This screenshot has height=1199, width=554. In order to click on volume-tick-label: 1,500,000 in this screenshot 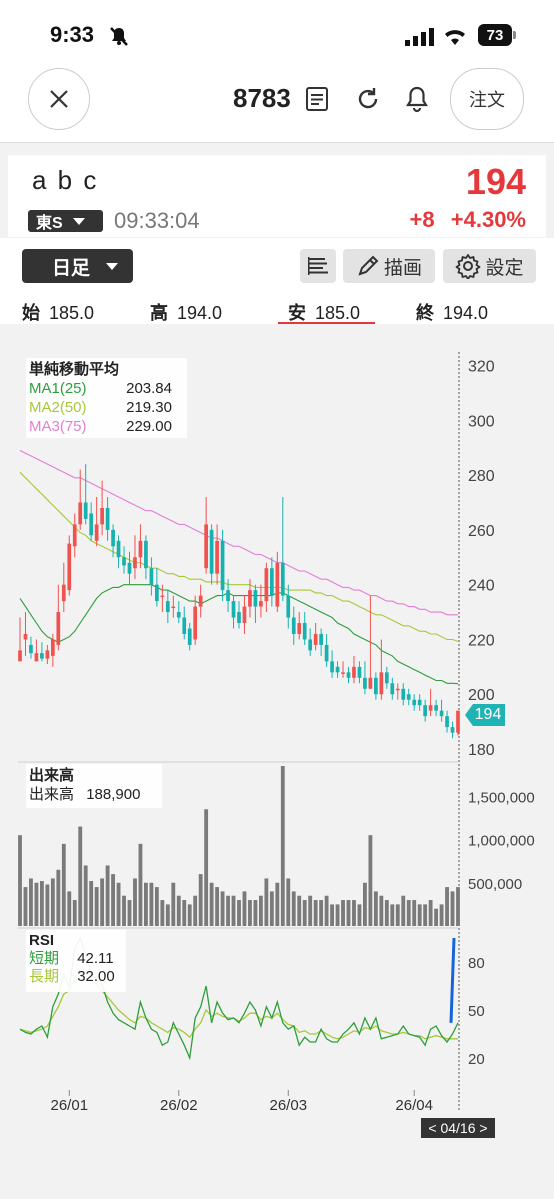, I will do `click(501, 797)`.